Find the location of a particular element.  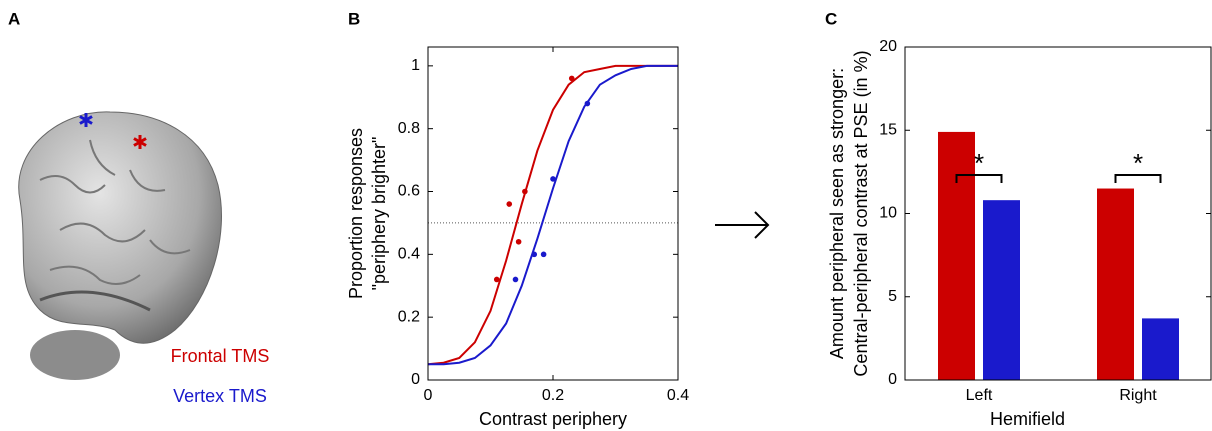

panel-label: B is located at coordinates (354, 18).